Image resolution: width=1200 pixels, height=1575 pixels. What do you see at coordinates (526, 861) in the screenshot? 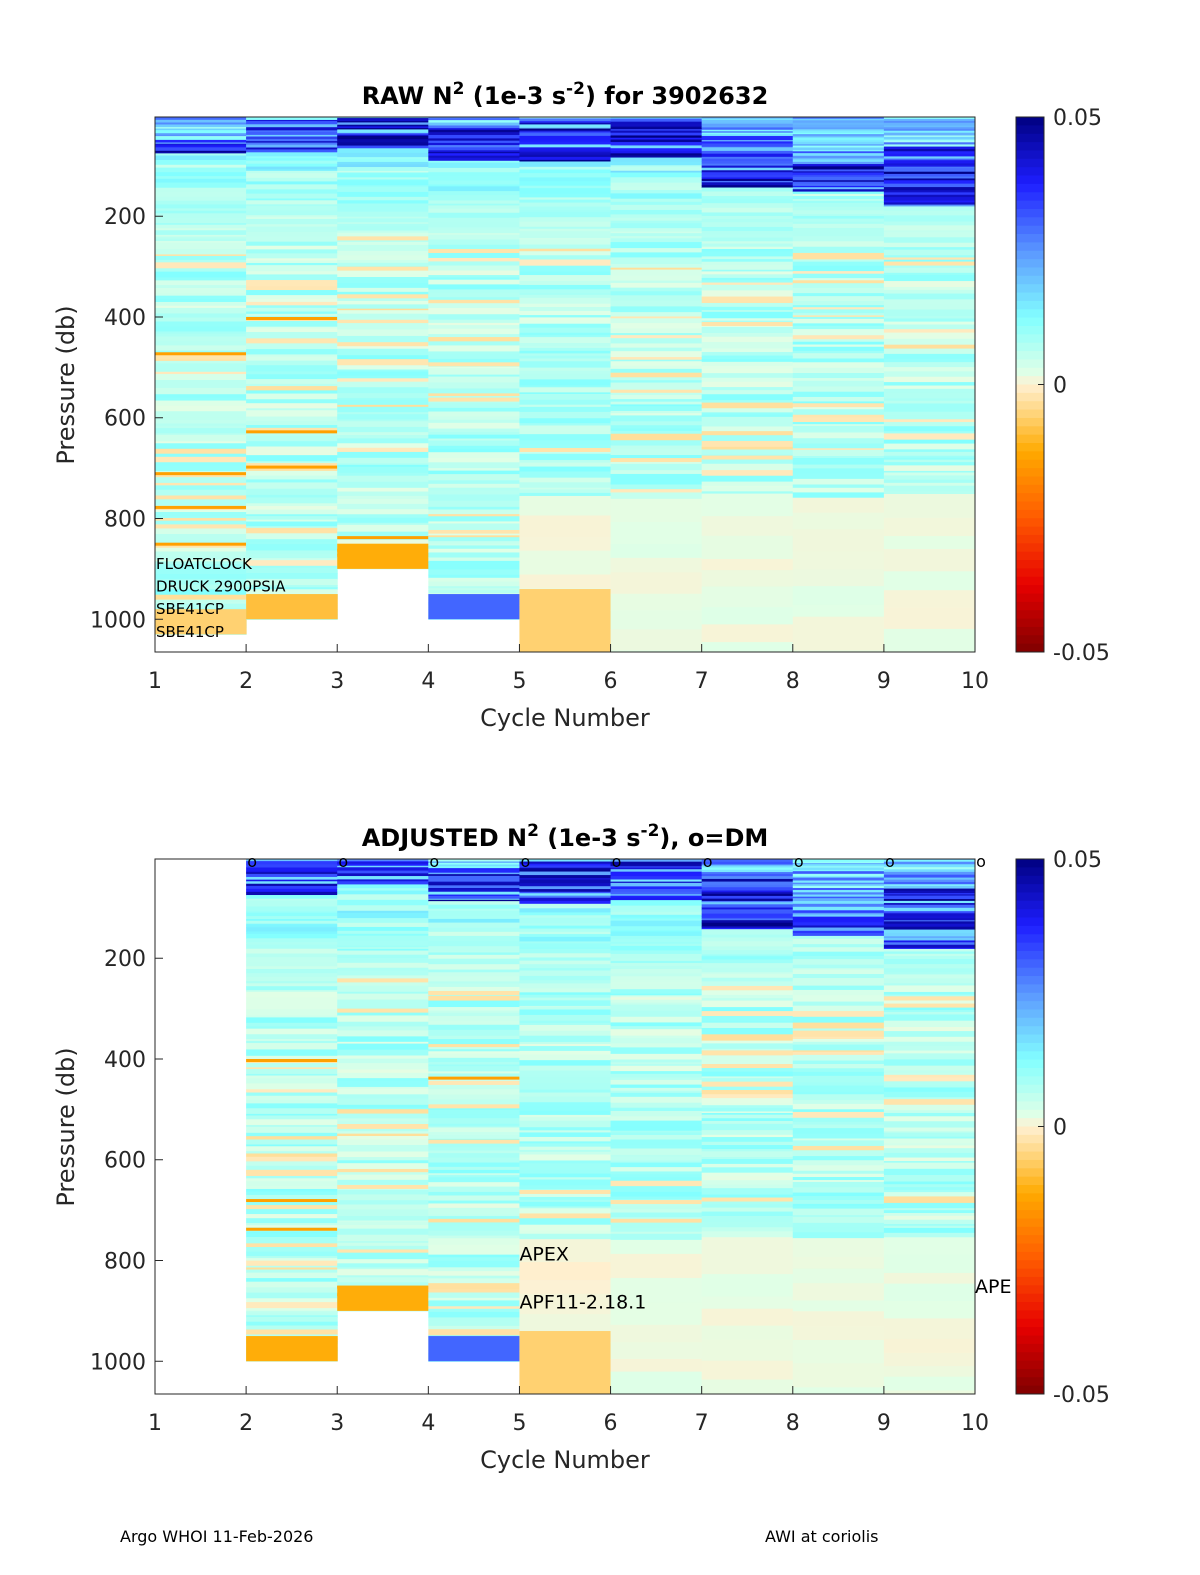
I see `dm-marker: o` at bounding box center [526, 861].